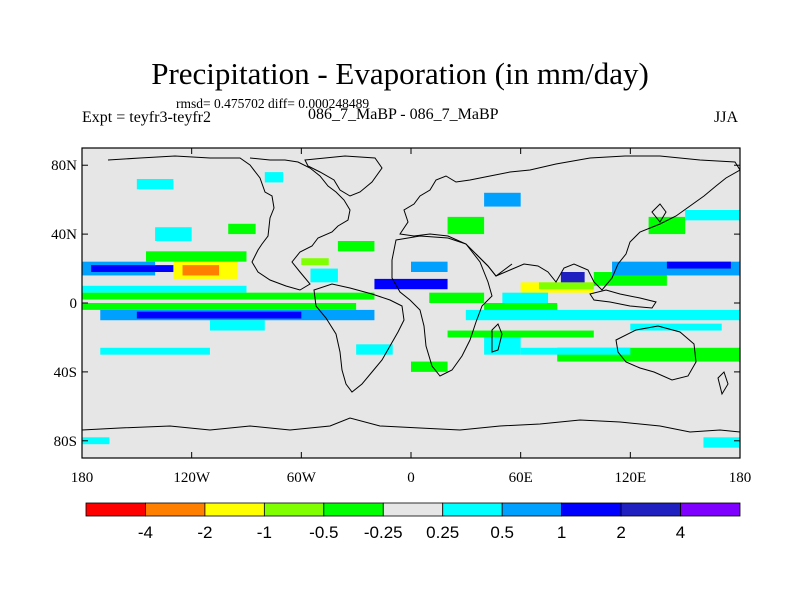 The image size is (800, 600). Describe the element at coordinates (521, 478) in the screenshot. I see `x-tick-label: 60E` at that location.